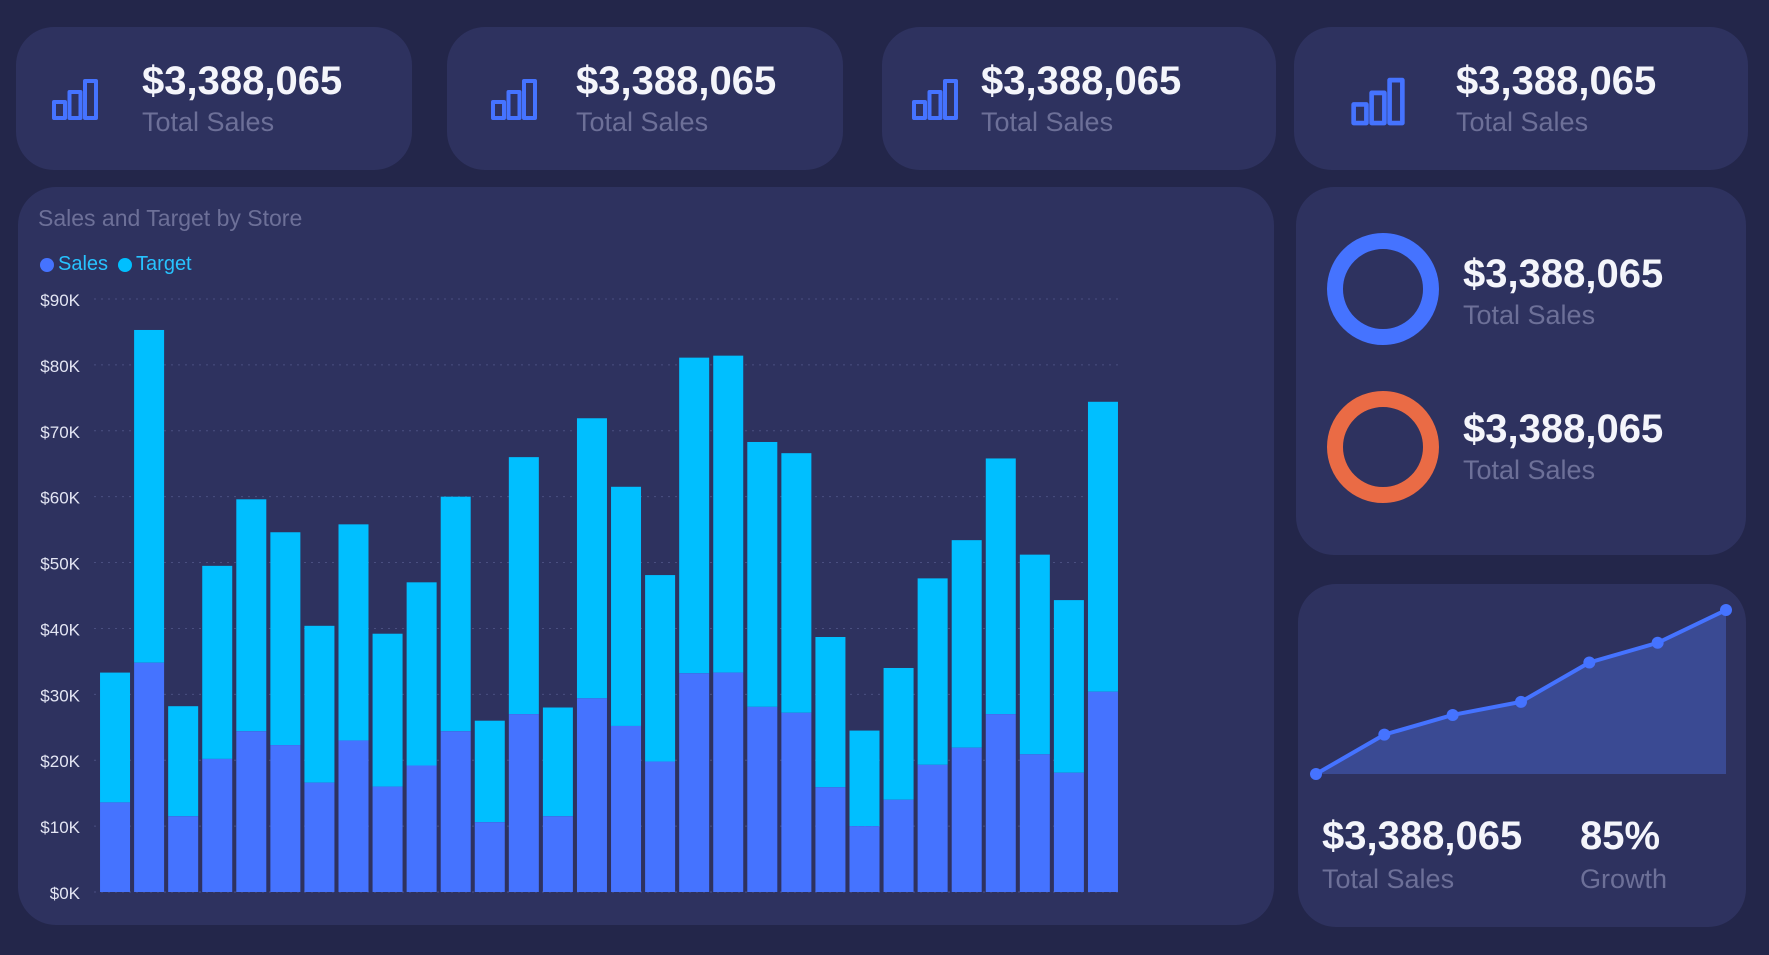  What do you see at coordinates (164, 264) in the screenshot?
I see `legend-label: Target` at bounding box center [164, 264].